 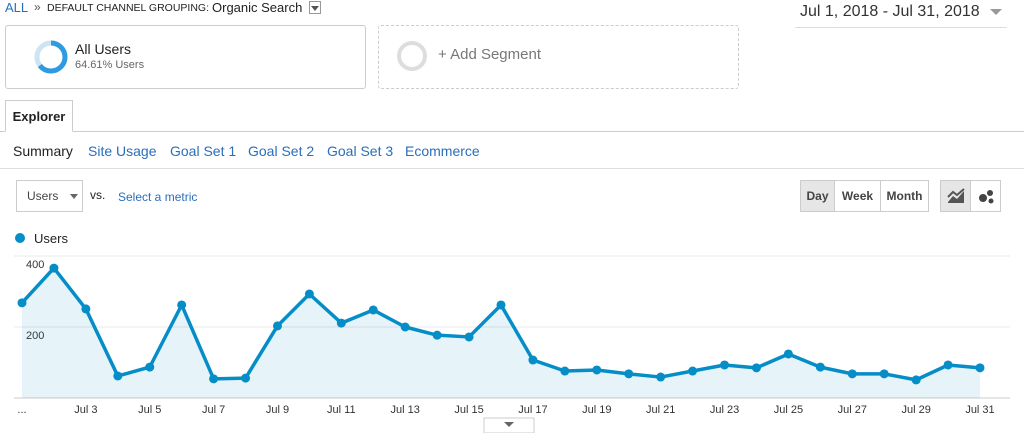 What do you see at coordinates (257, 7) in the screenshot?
I see `breadcrumb-value: Organic Search` at bounding box center [257, 7].